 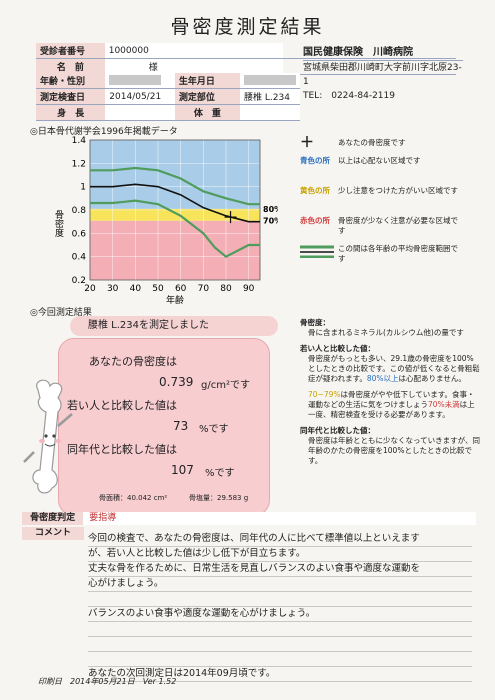 I want to click on young-value: 73, so click(x=181, y=426).